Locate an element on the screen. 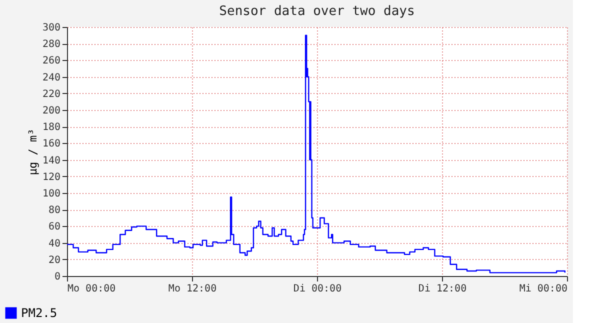  y-tick-label: 80 is located at coordinates (54, 210).